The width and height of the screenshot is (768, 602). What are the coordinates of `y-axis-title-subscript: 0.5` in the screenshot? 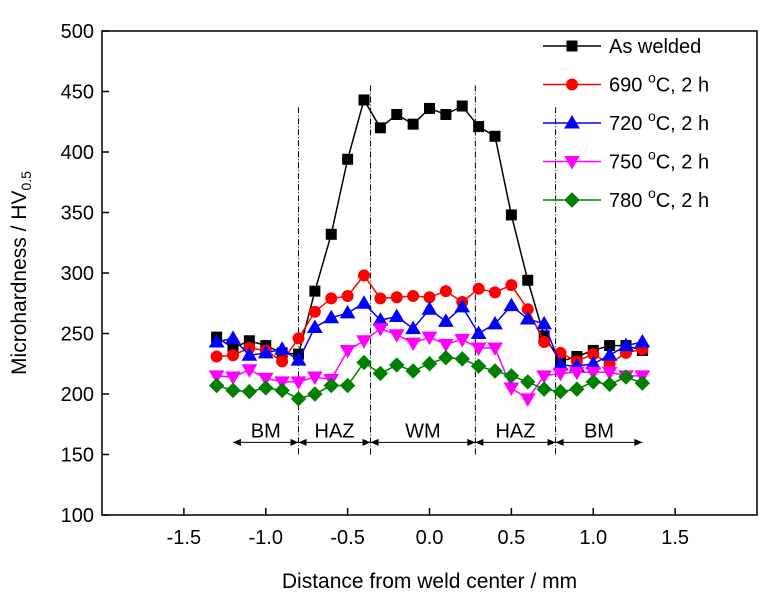 It's located at (26, 181).